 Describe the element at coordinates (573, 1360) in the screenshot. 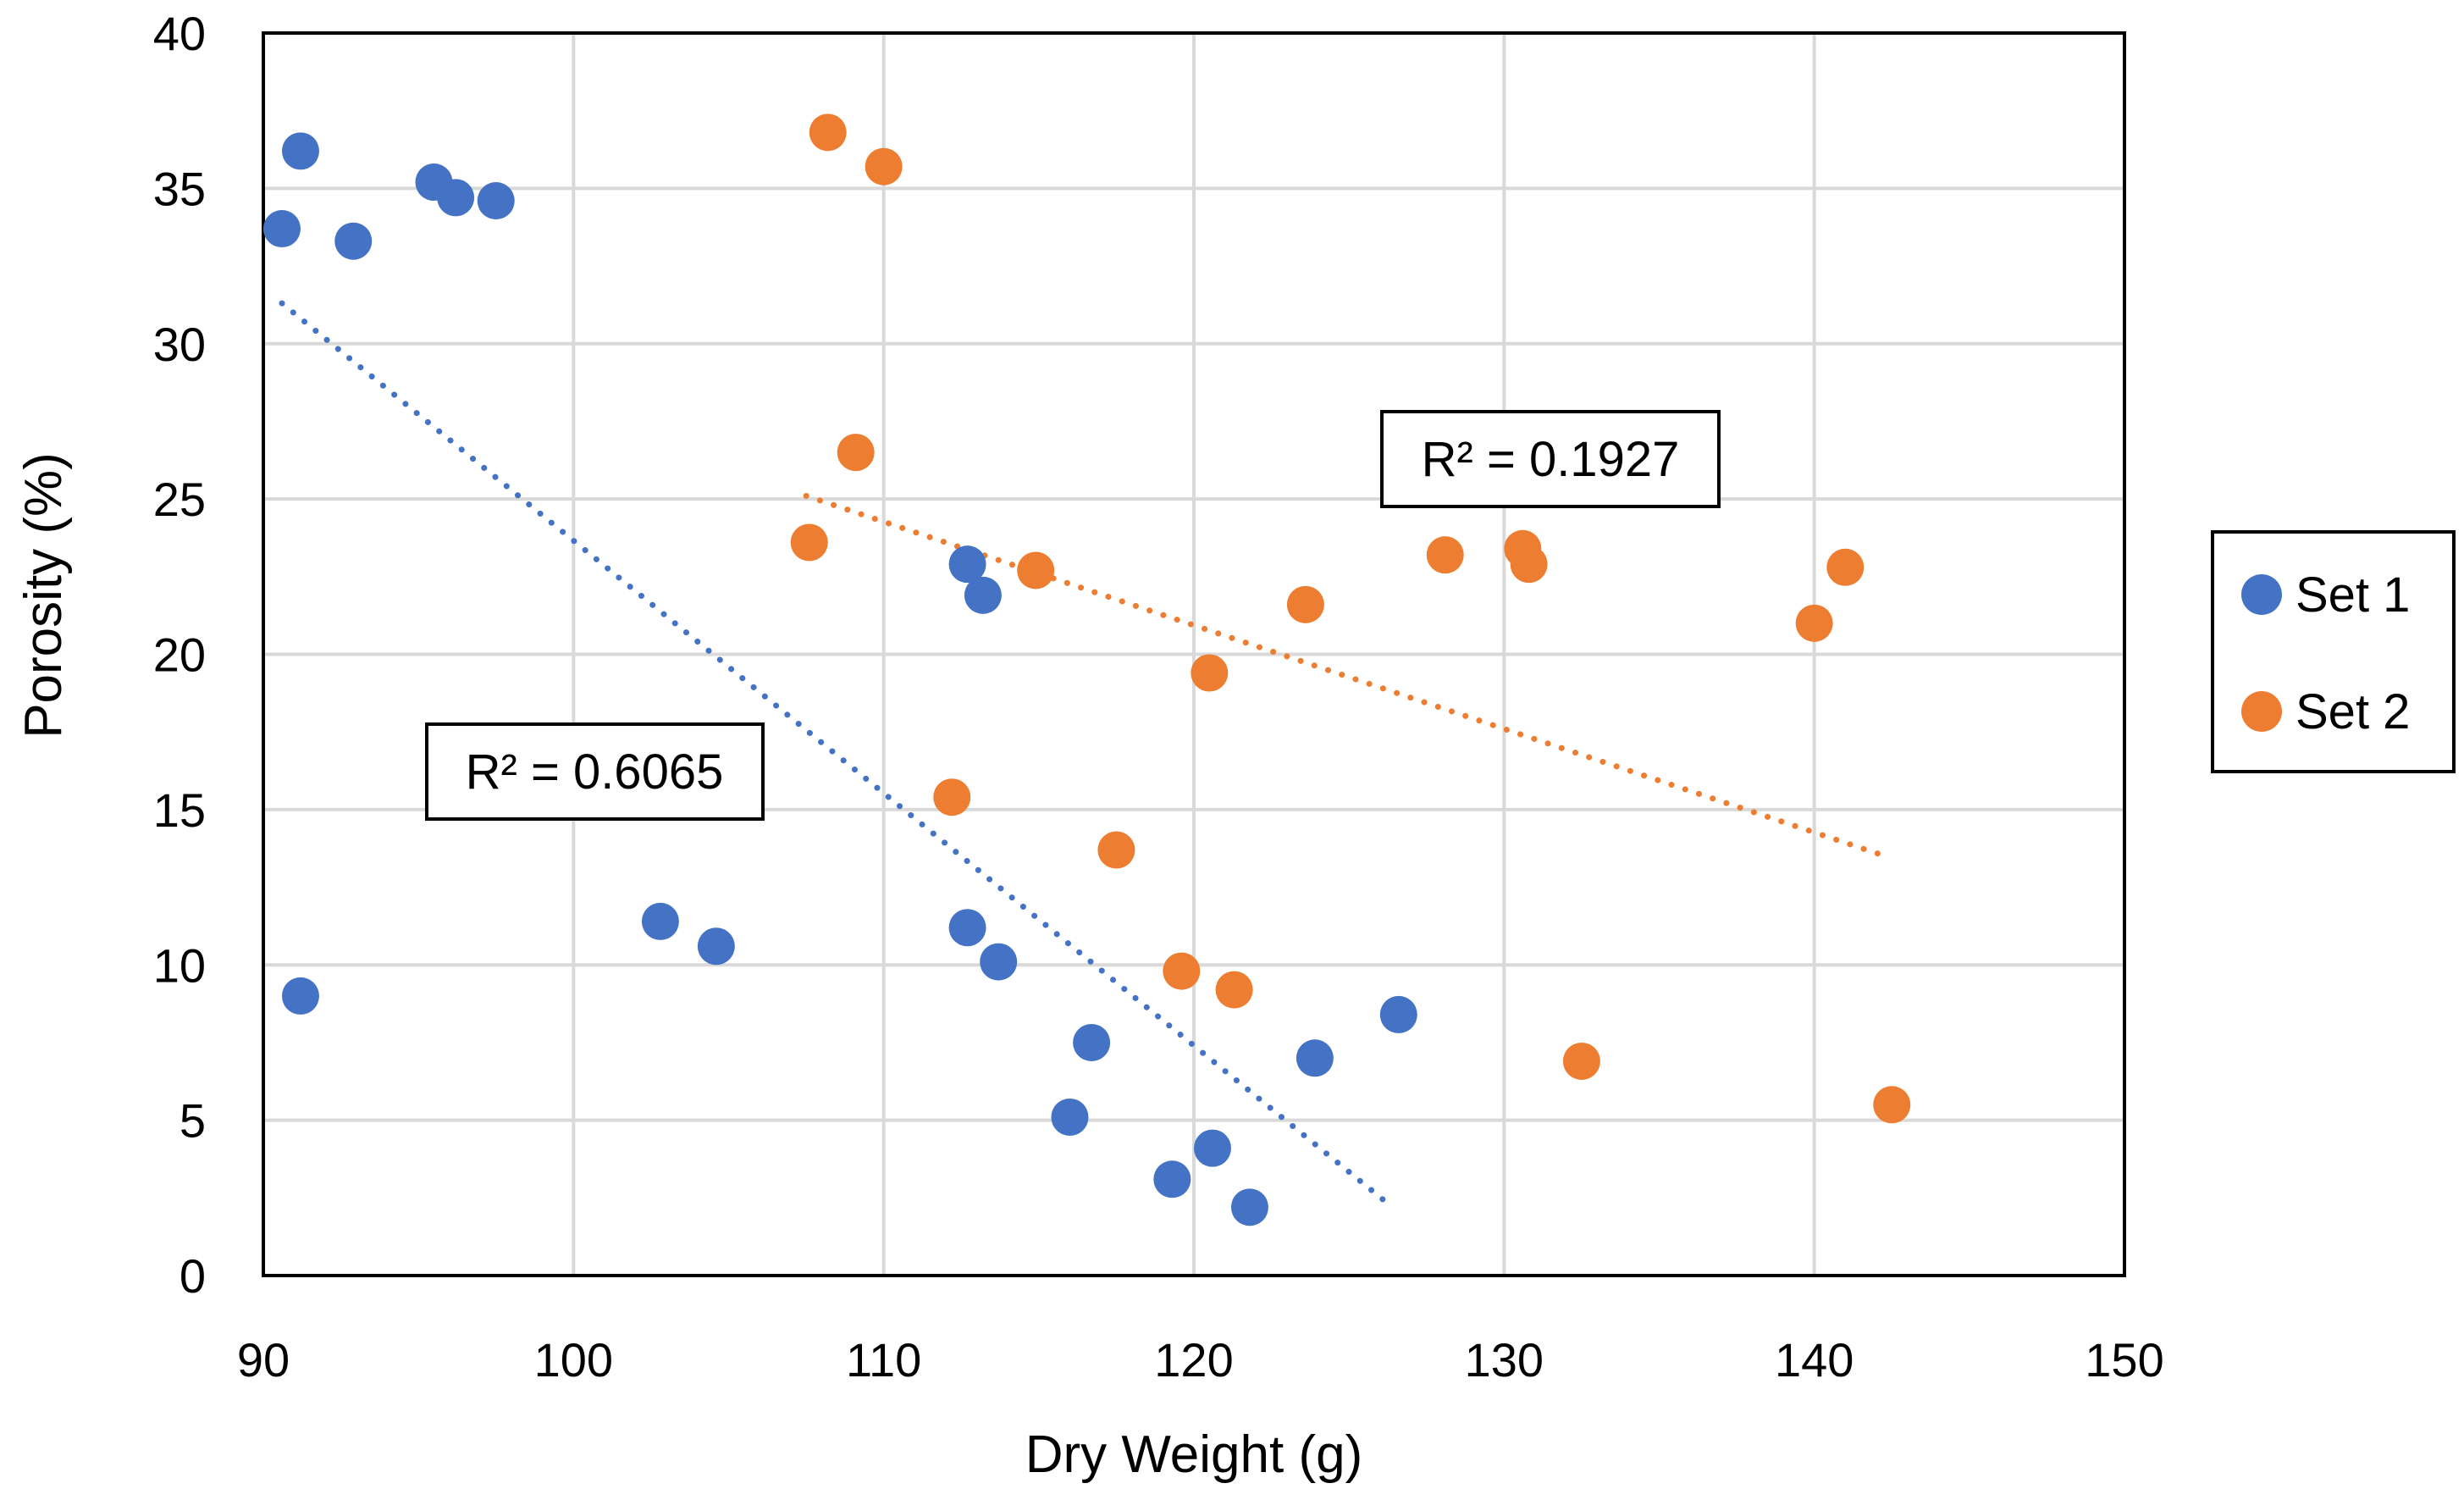

I see `x-tick-label: 100` at that location.